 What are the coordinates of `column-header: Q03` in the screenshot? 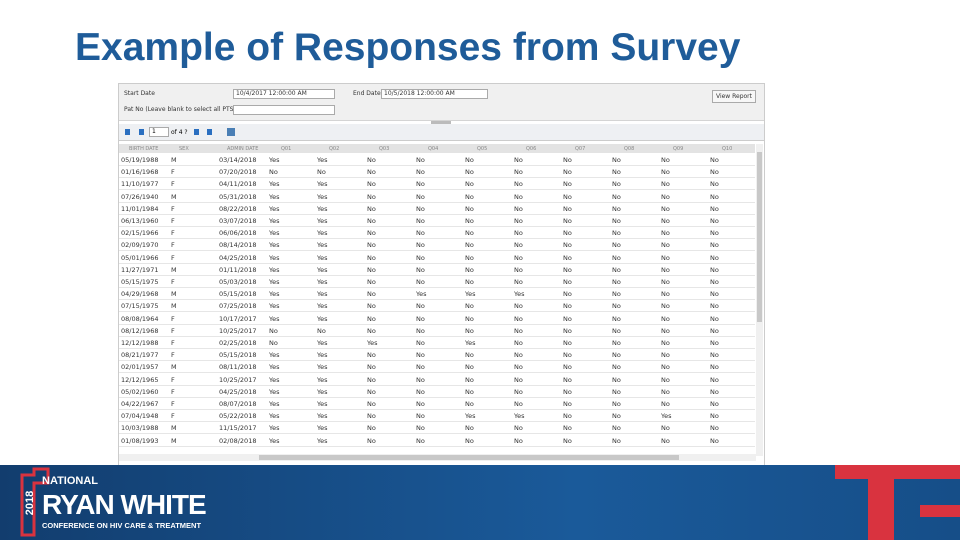 It's located at (384, 149).